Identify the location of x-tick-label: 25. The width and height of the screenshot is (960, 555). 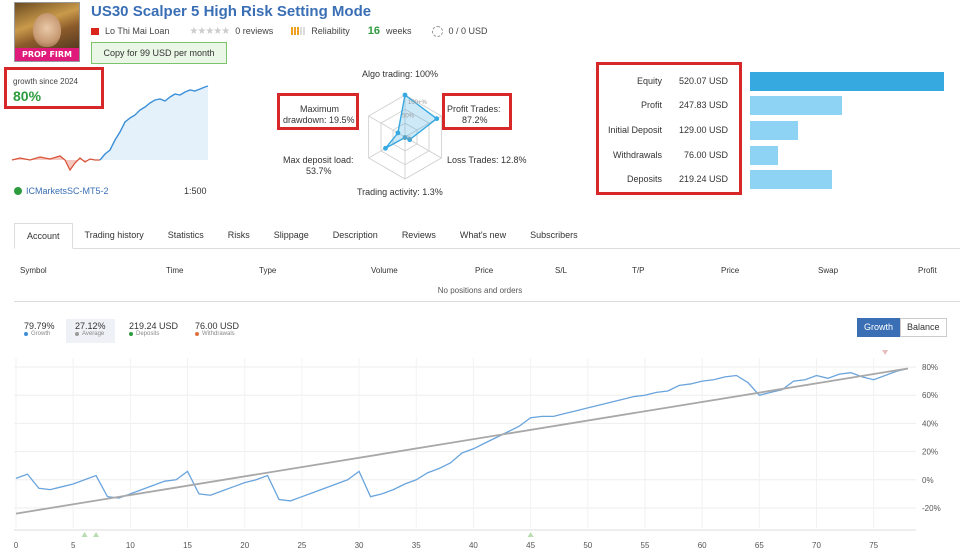
(301, 545).